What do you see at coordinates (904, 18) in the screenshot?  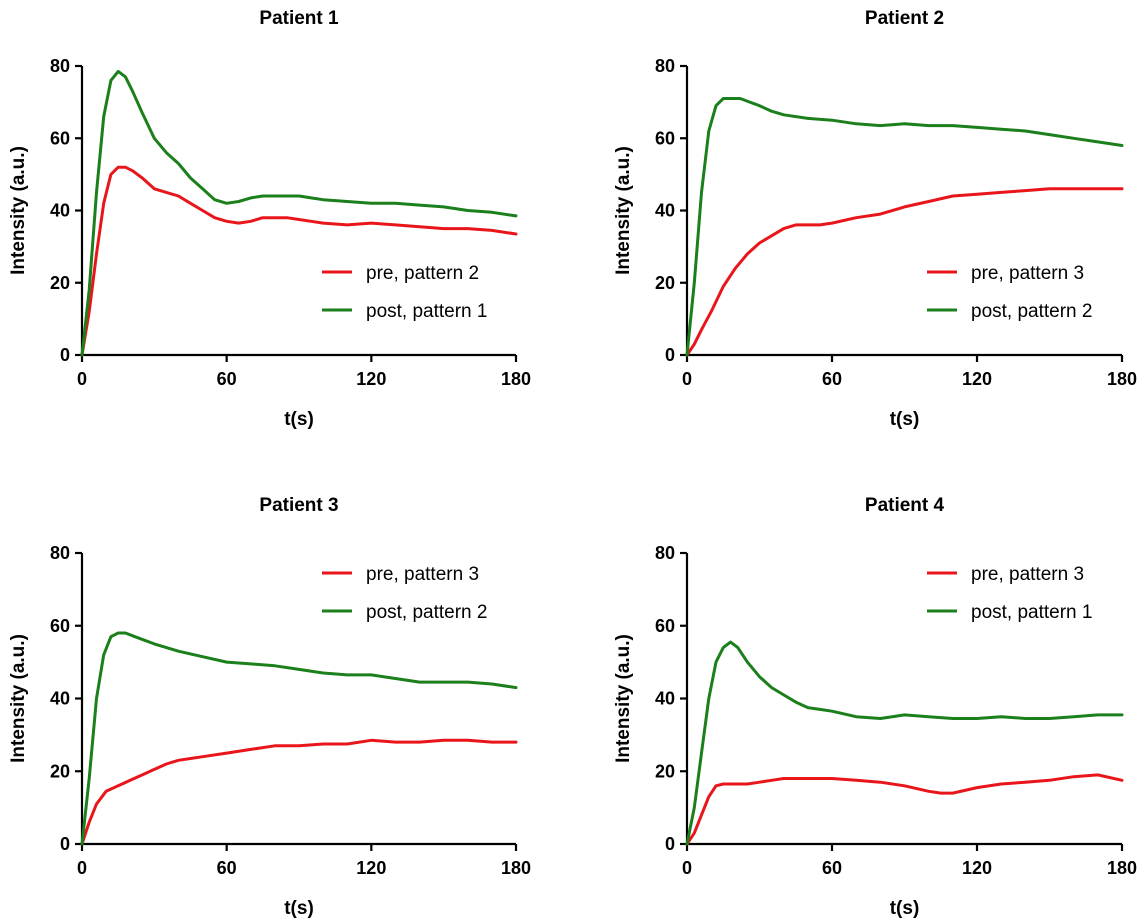 I see `chart-title: Patient 2` at bounding box center [904, 18].